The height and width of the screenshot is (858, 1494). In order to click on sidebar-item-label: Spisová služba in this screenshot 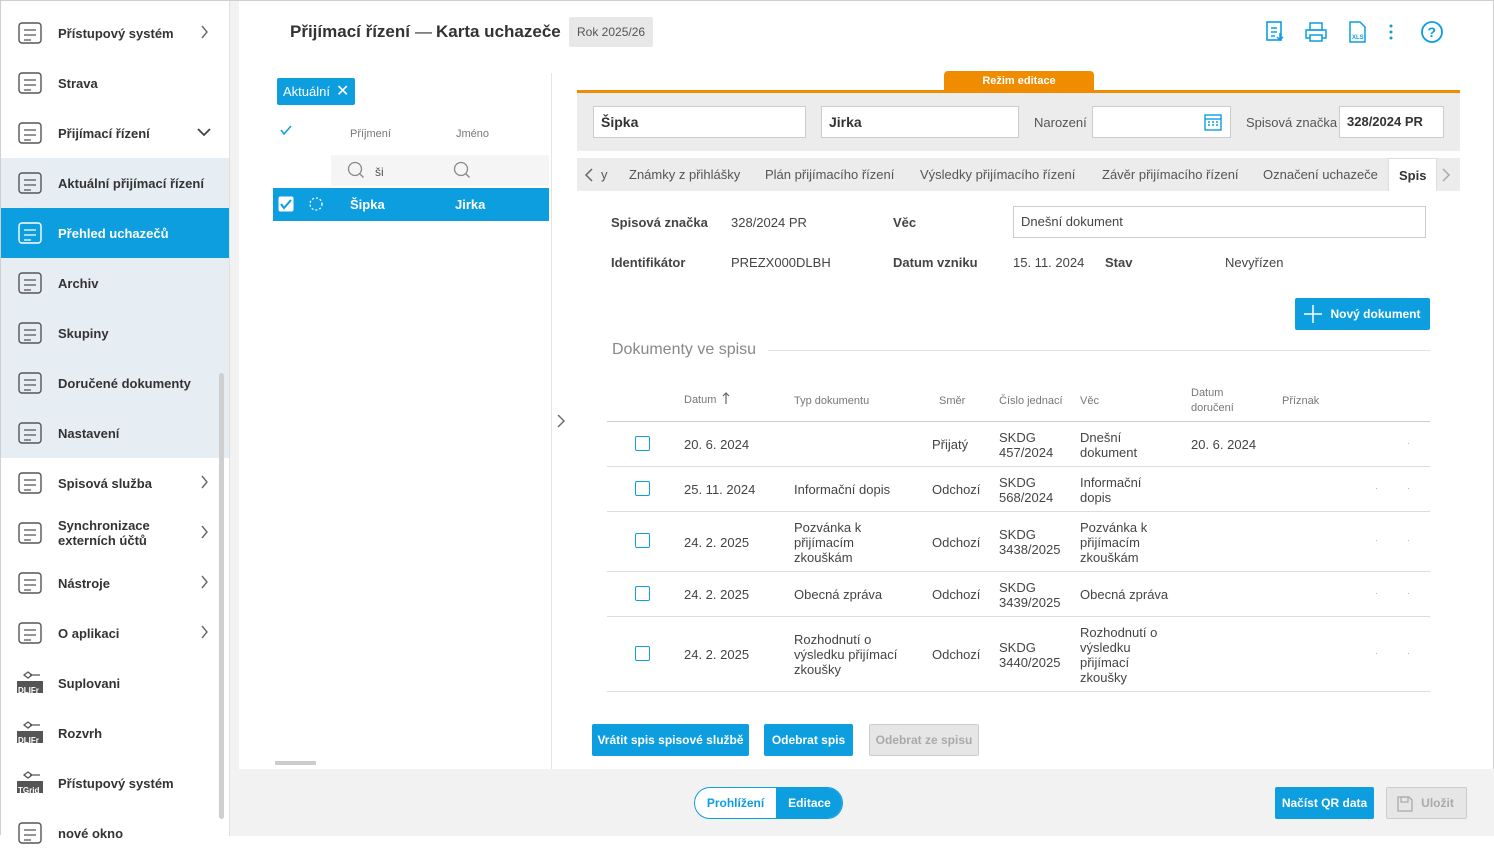, I will do `click(105, 483)`.